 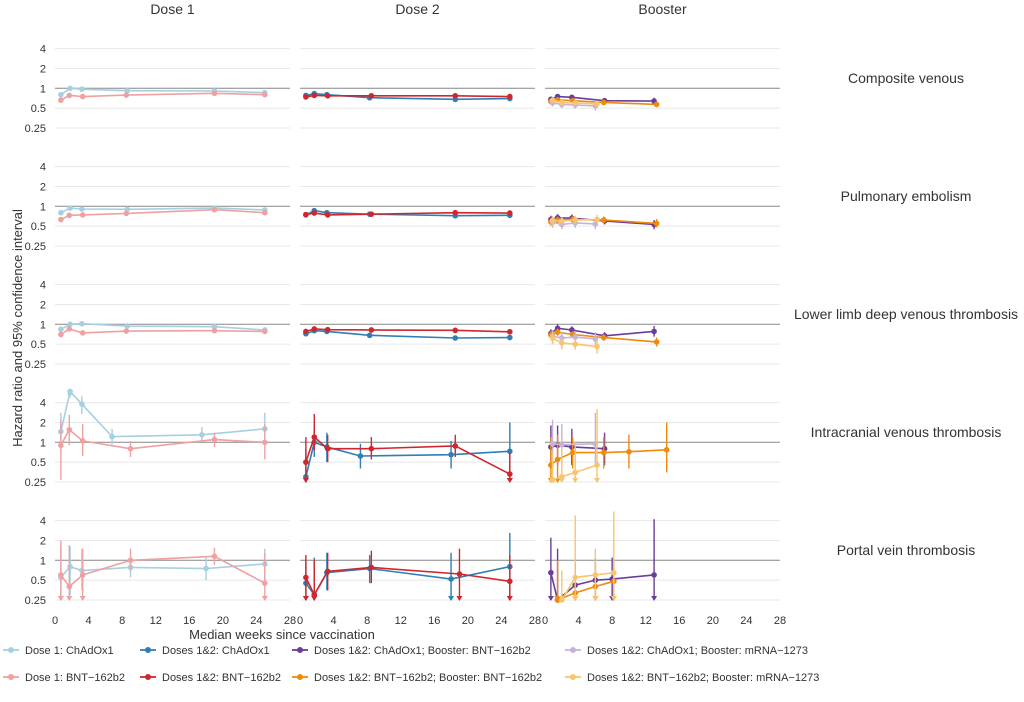 I want to click on column-header: Dose 2, so click(x=417, y=9).